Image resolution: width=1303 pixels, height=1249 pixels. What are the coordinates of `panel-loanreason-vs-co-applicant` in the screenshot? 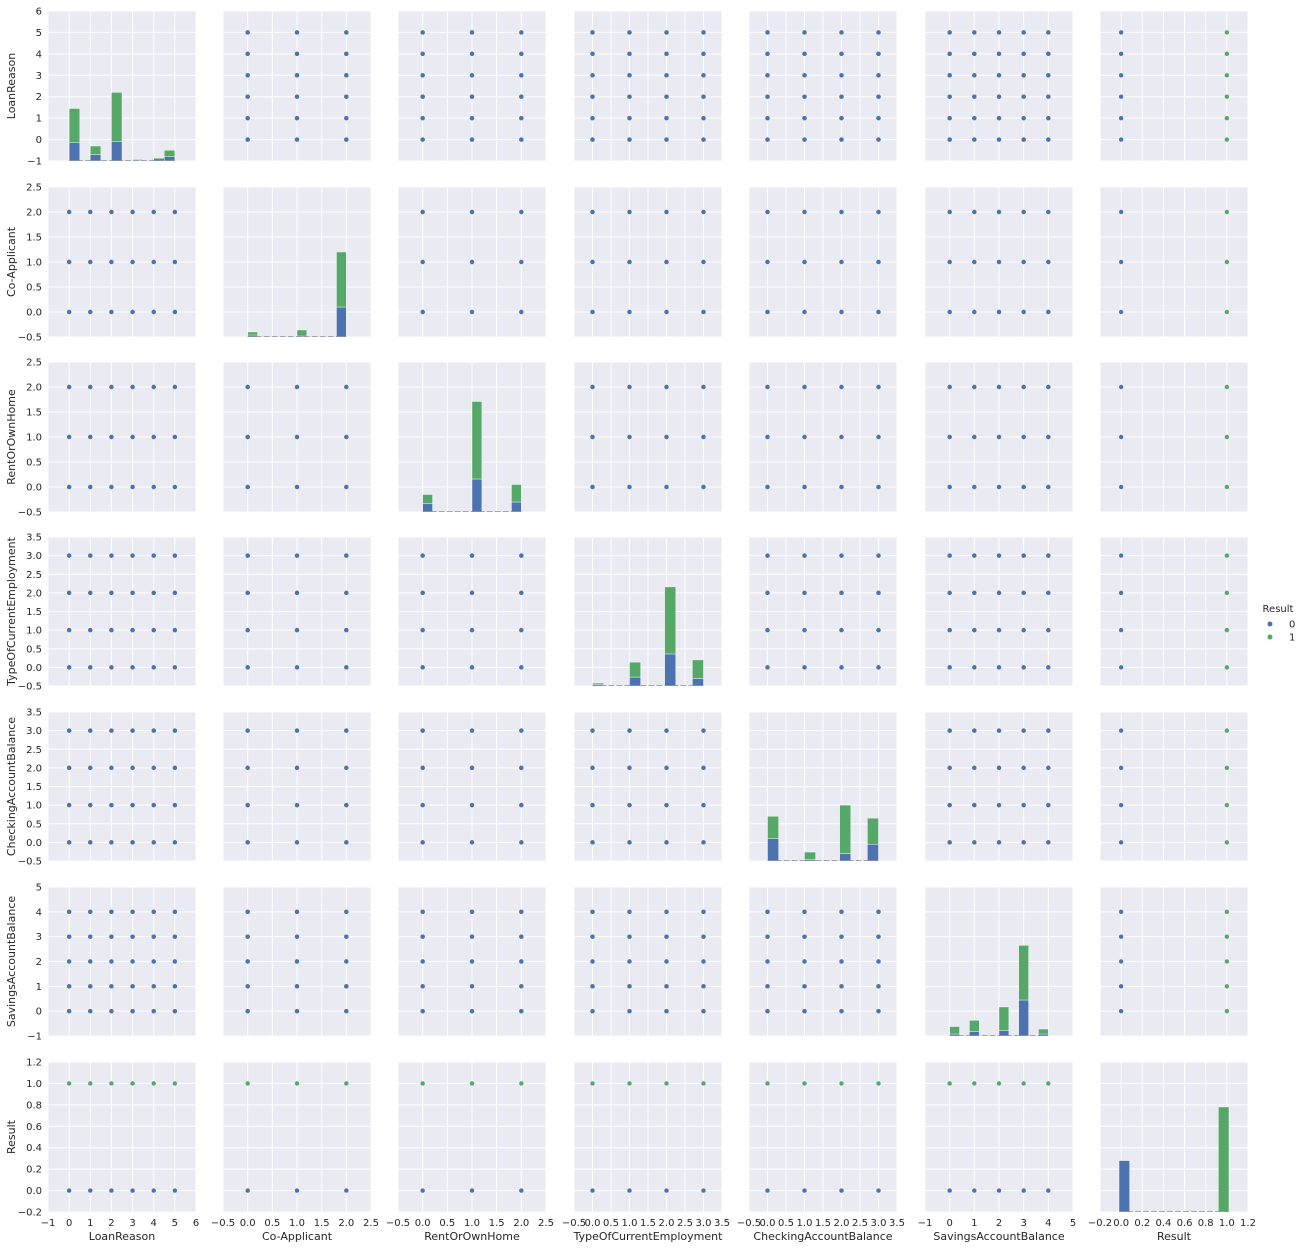 It's located at (297, 86).